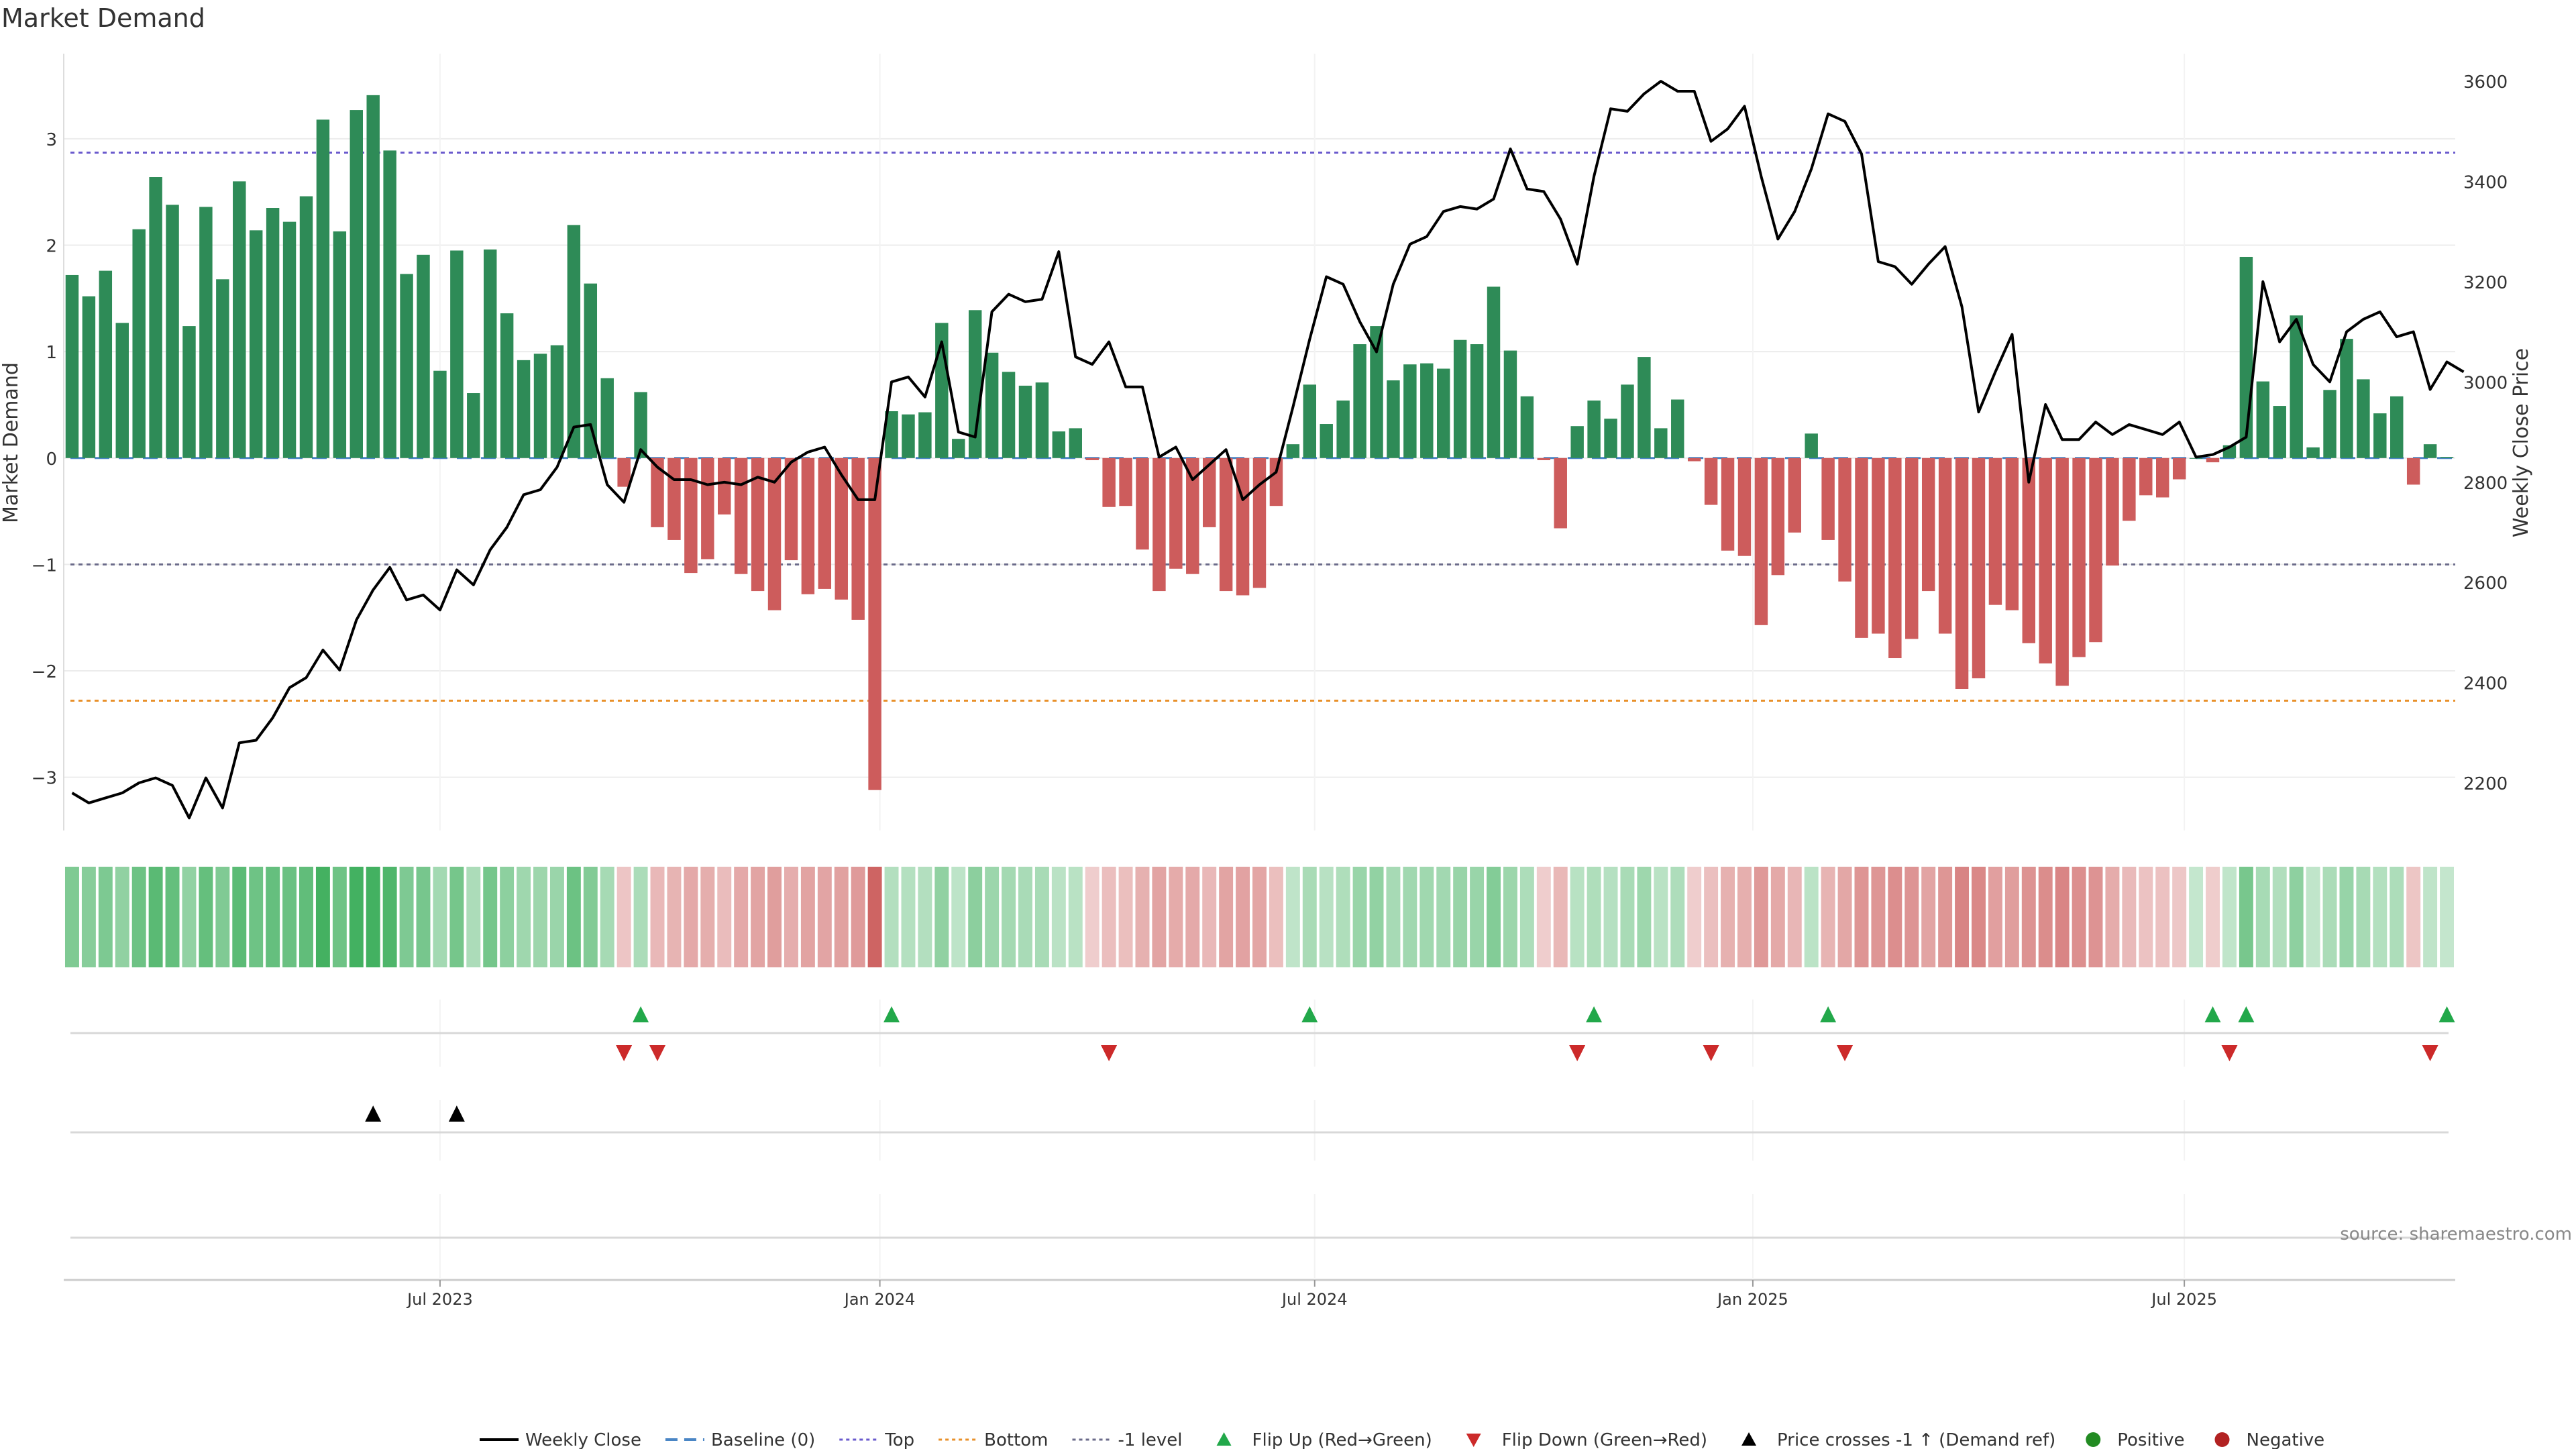  I want to click on x-tick-label: Jan 2024, so click(879, 1299).